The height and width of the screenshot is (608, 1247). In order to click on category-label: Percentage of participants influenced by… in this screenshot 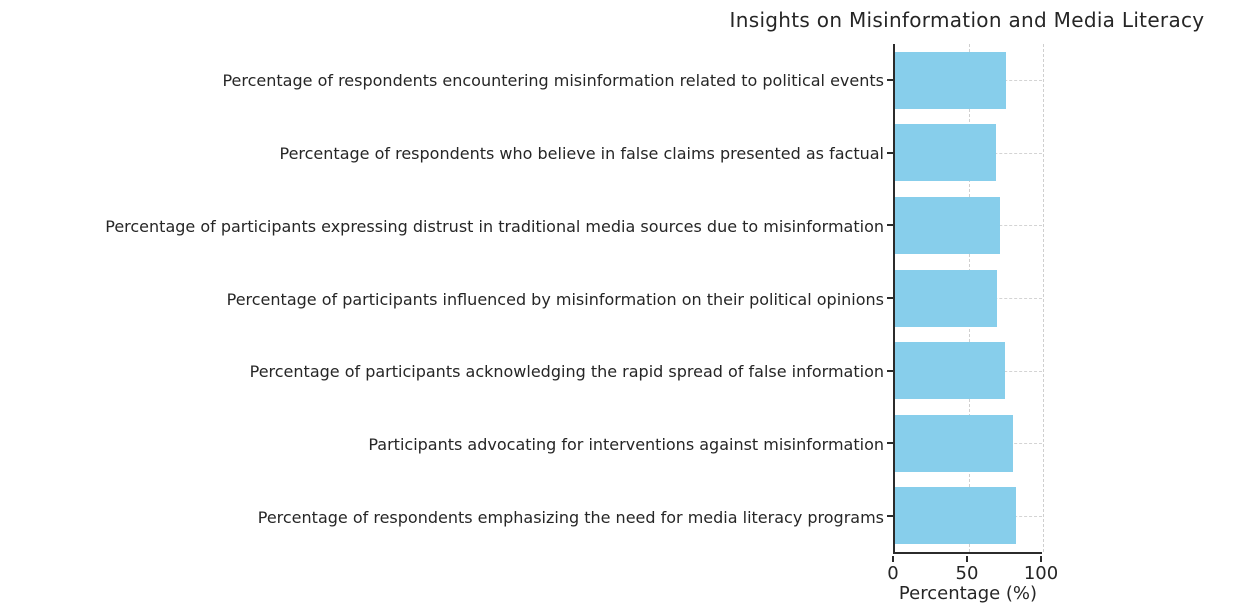, I will do `click(555, 299)`.